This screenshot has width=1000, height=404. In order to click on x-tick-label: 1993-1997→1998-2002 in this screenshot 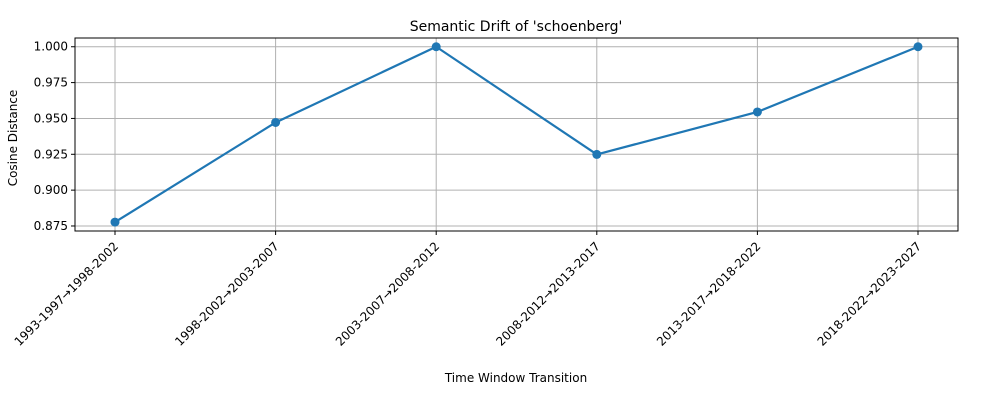, I will do `click(67, 294)`.